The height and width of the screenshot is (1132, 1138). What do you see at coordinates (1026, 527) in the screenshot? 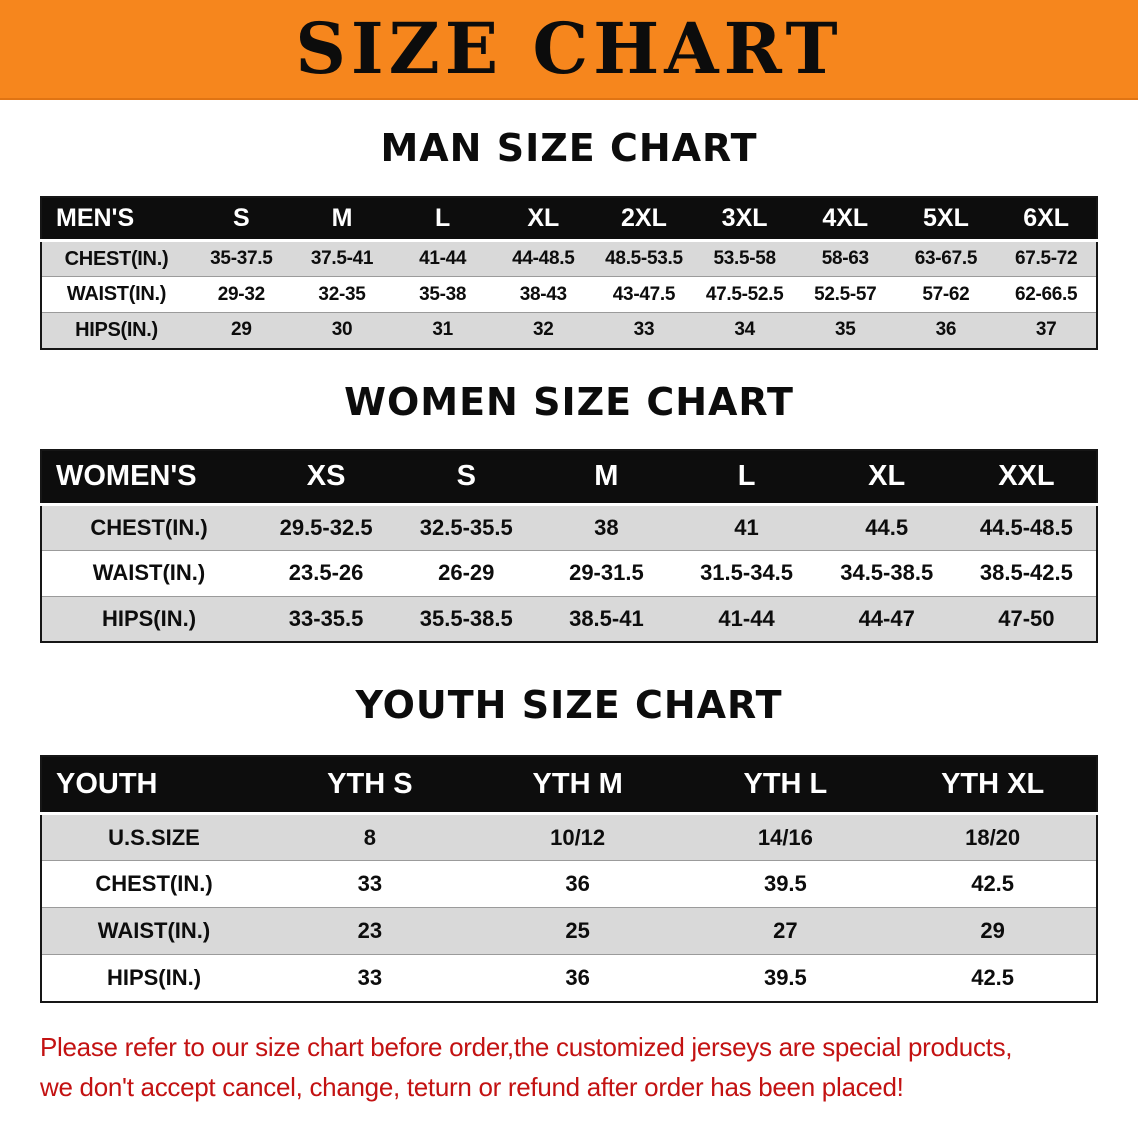
I see `value-cell: 44.5-48.5` at bounding box center [1026, 527].